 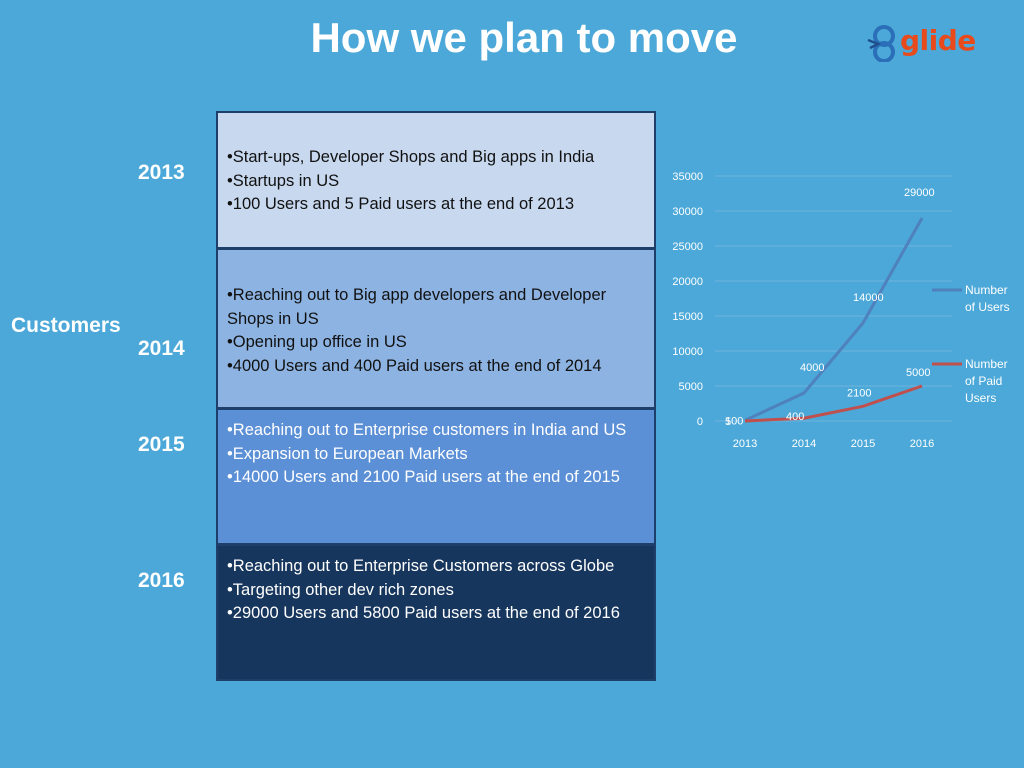 What do you see at coordinates (283, 180) in the screenshot?
I see `bullet: •Startups in US` at bounding box center [283, 180].